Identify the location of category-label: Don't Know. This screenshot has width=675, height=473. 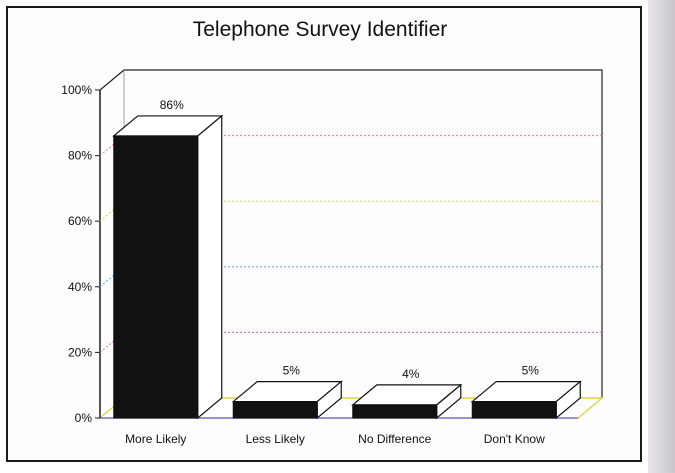
(514, 439).